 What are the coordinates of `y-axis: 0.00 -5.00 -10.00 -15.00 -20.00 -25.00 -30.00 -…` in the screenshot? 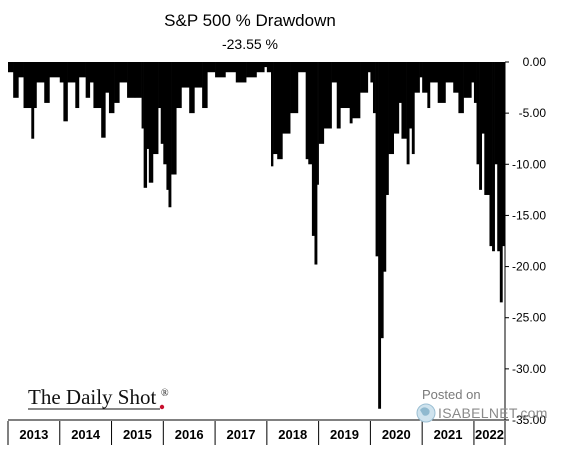 It's located at (525, 241).